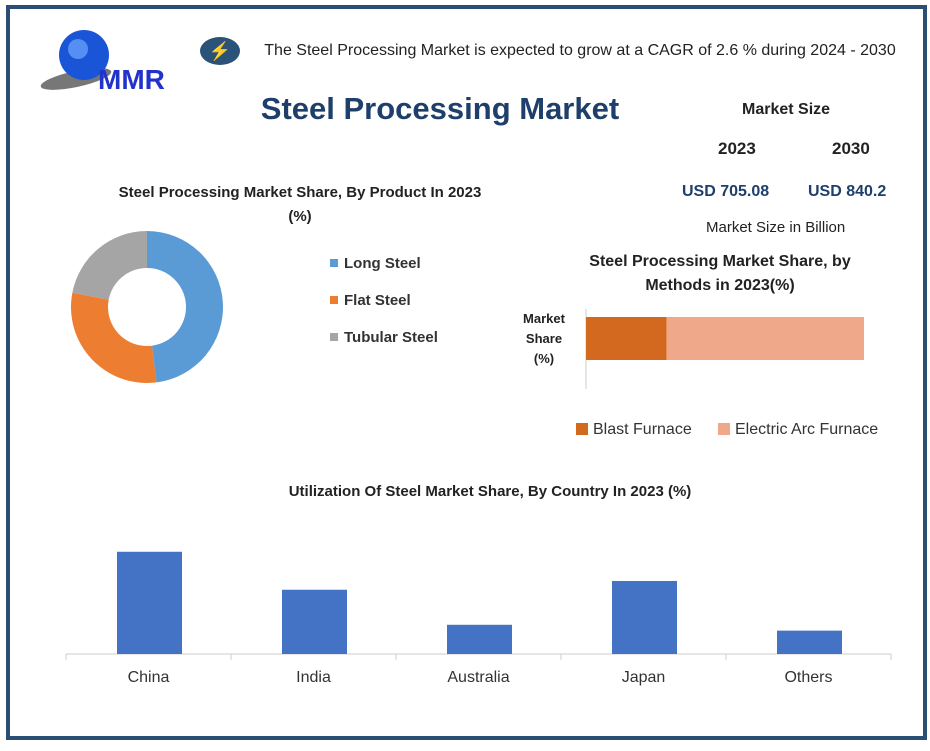 The image size is (930, 751). What do you see at coordinates (806, 429) in the screenshot?
I see `legend-label: Electric Arc Furnace` at bounding box center [806, 429].